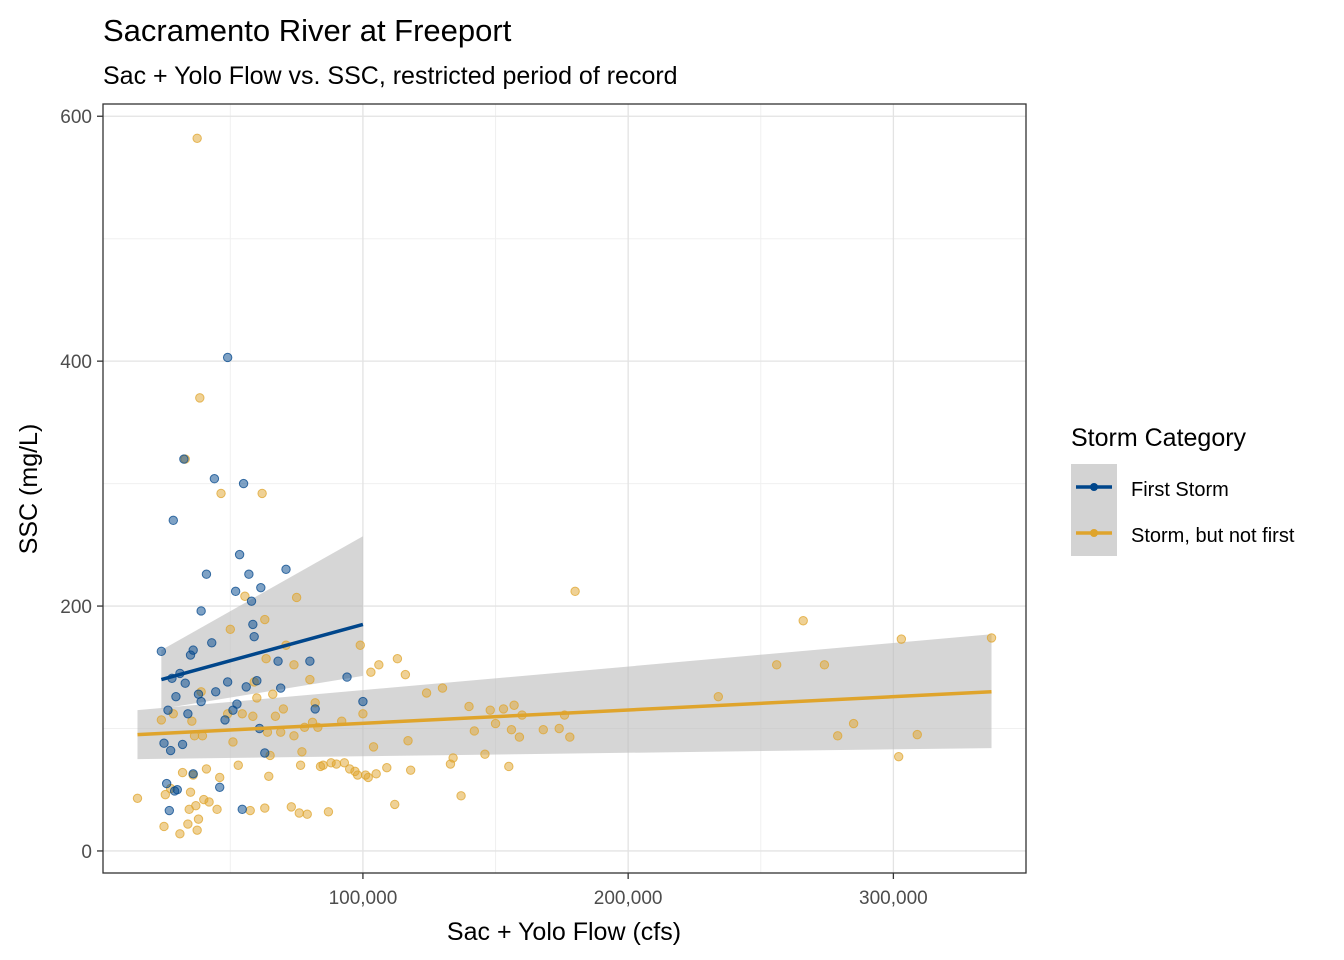 This screenshot has height=960, width=1344. I want to click on fit-lines, so click(564, 679).